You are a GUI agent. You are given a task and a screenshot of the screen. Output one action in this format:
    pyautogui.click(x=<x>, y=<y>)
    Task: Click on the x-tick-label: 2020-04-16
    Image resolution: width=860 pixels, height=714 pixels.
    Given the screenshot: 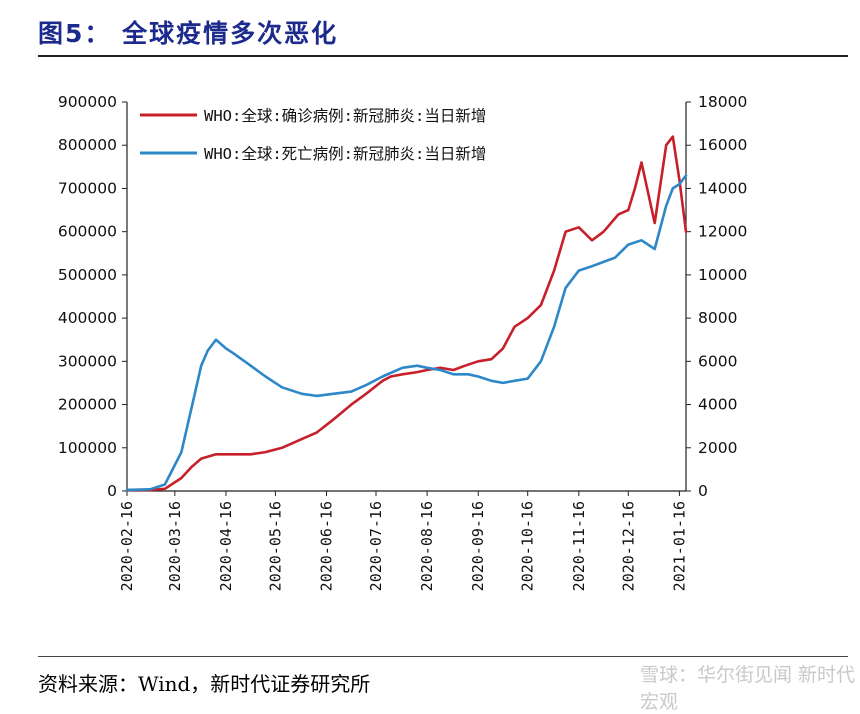 What is the action you would take?
    pyautogui.click(x=226, y=546)
    